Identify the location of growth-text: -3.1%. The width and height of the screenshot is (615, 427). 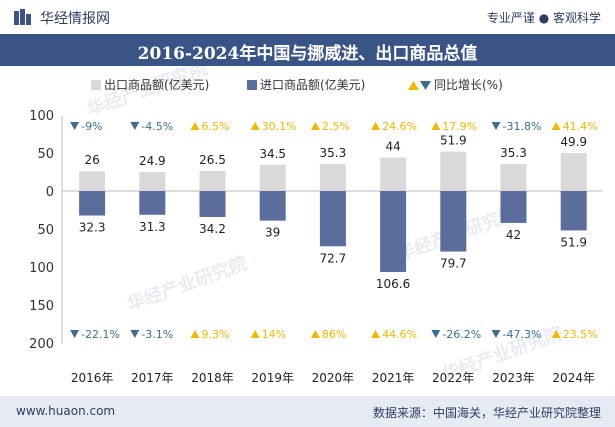
(157, 334).